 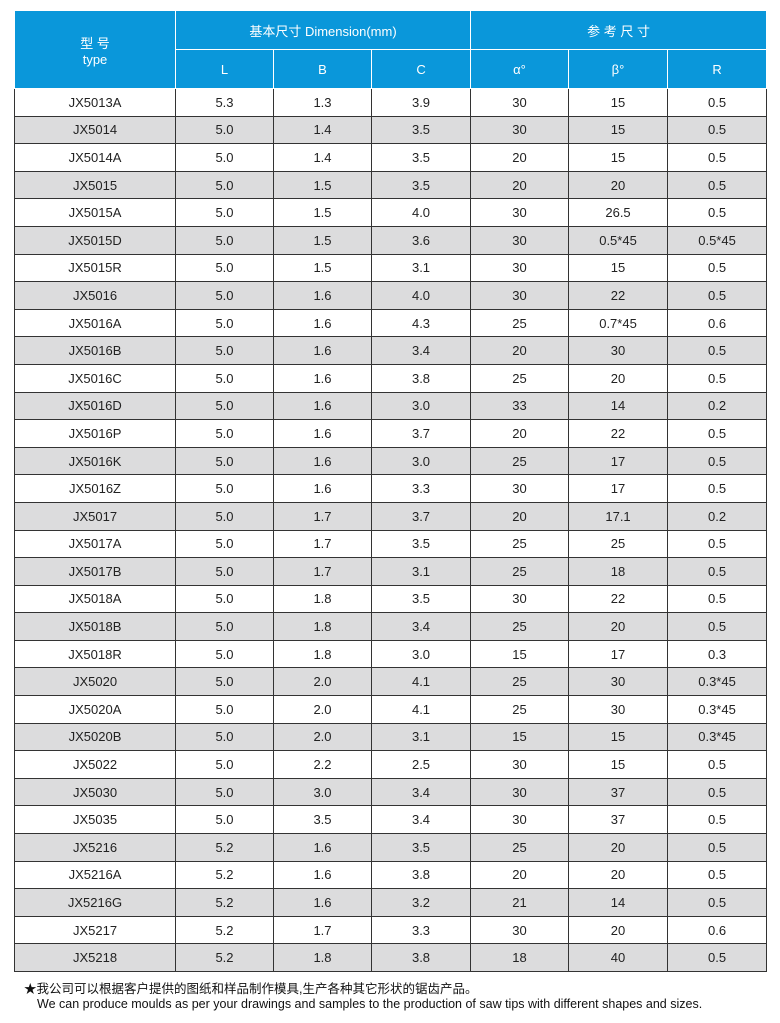 I want to click on table-row: JX5017A 5.0 1.7 3.5 25 25 0.5, so click(x=391, y=544).